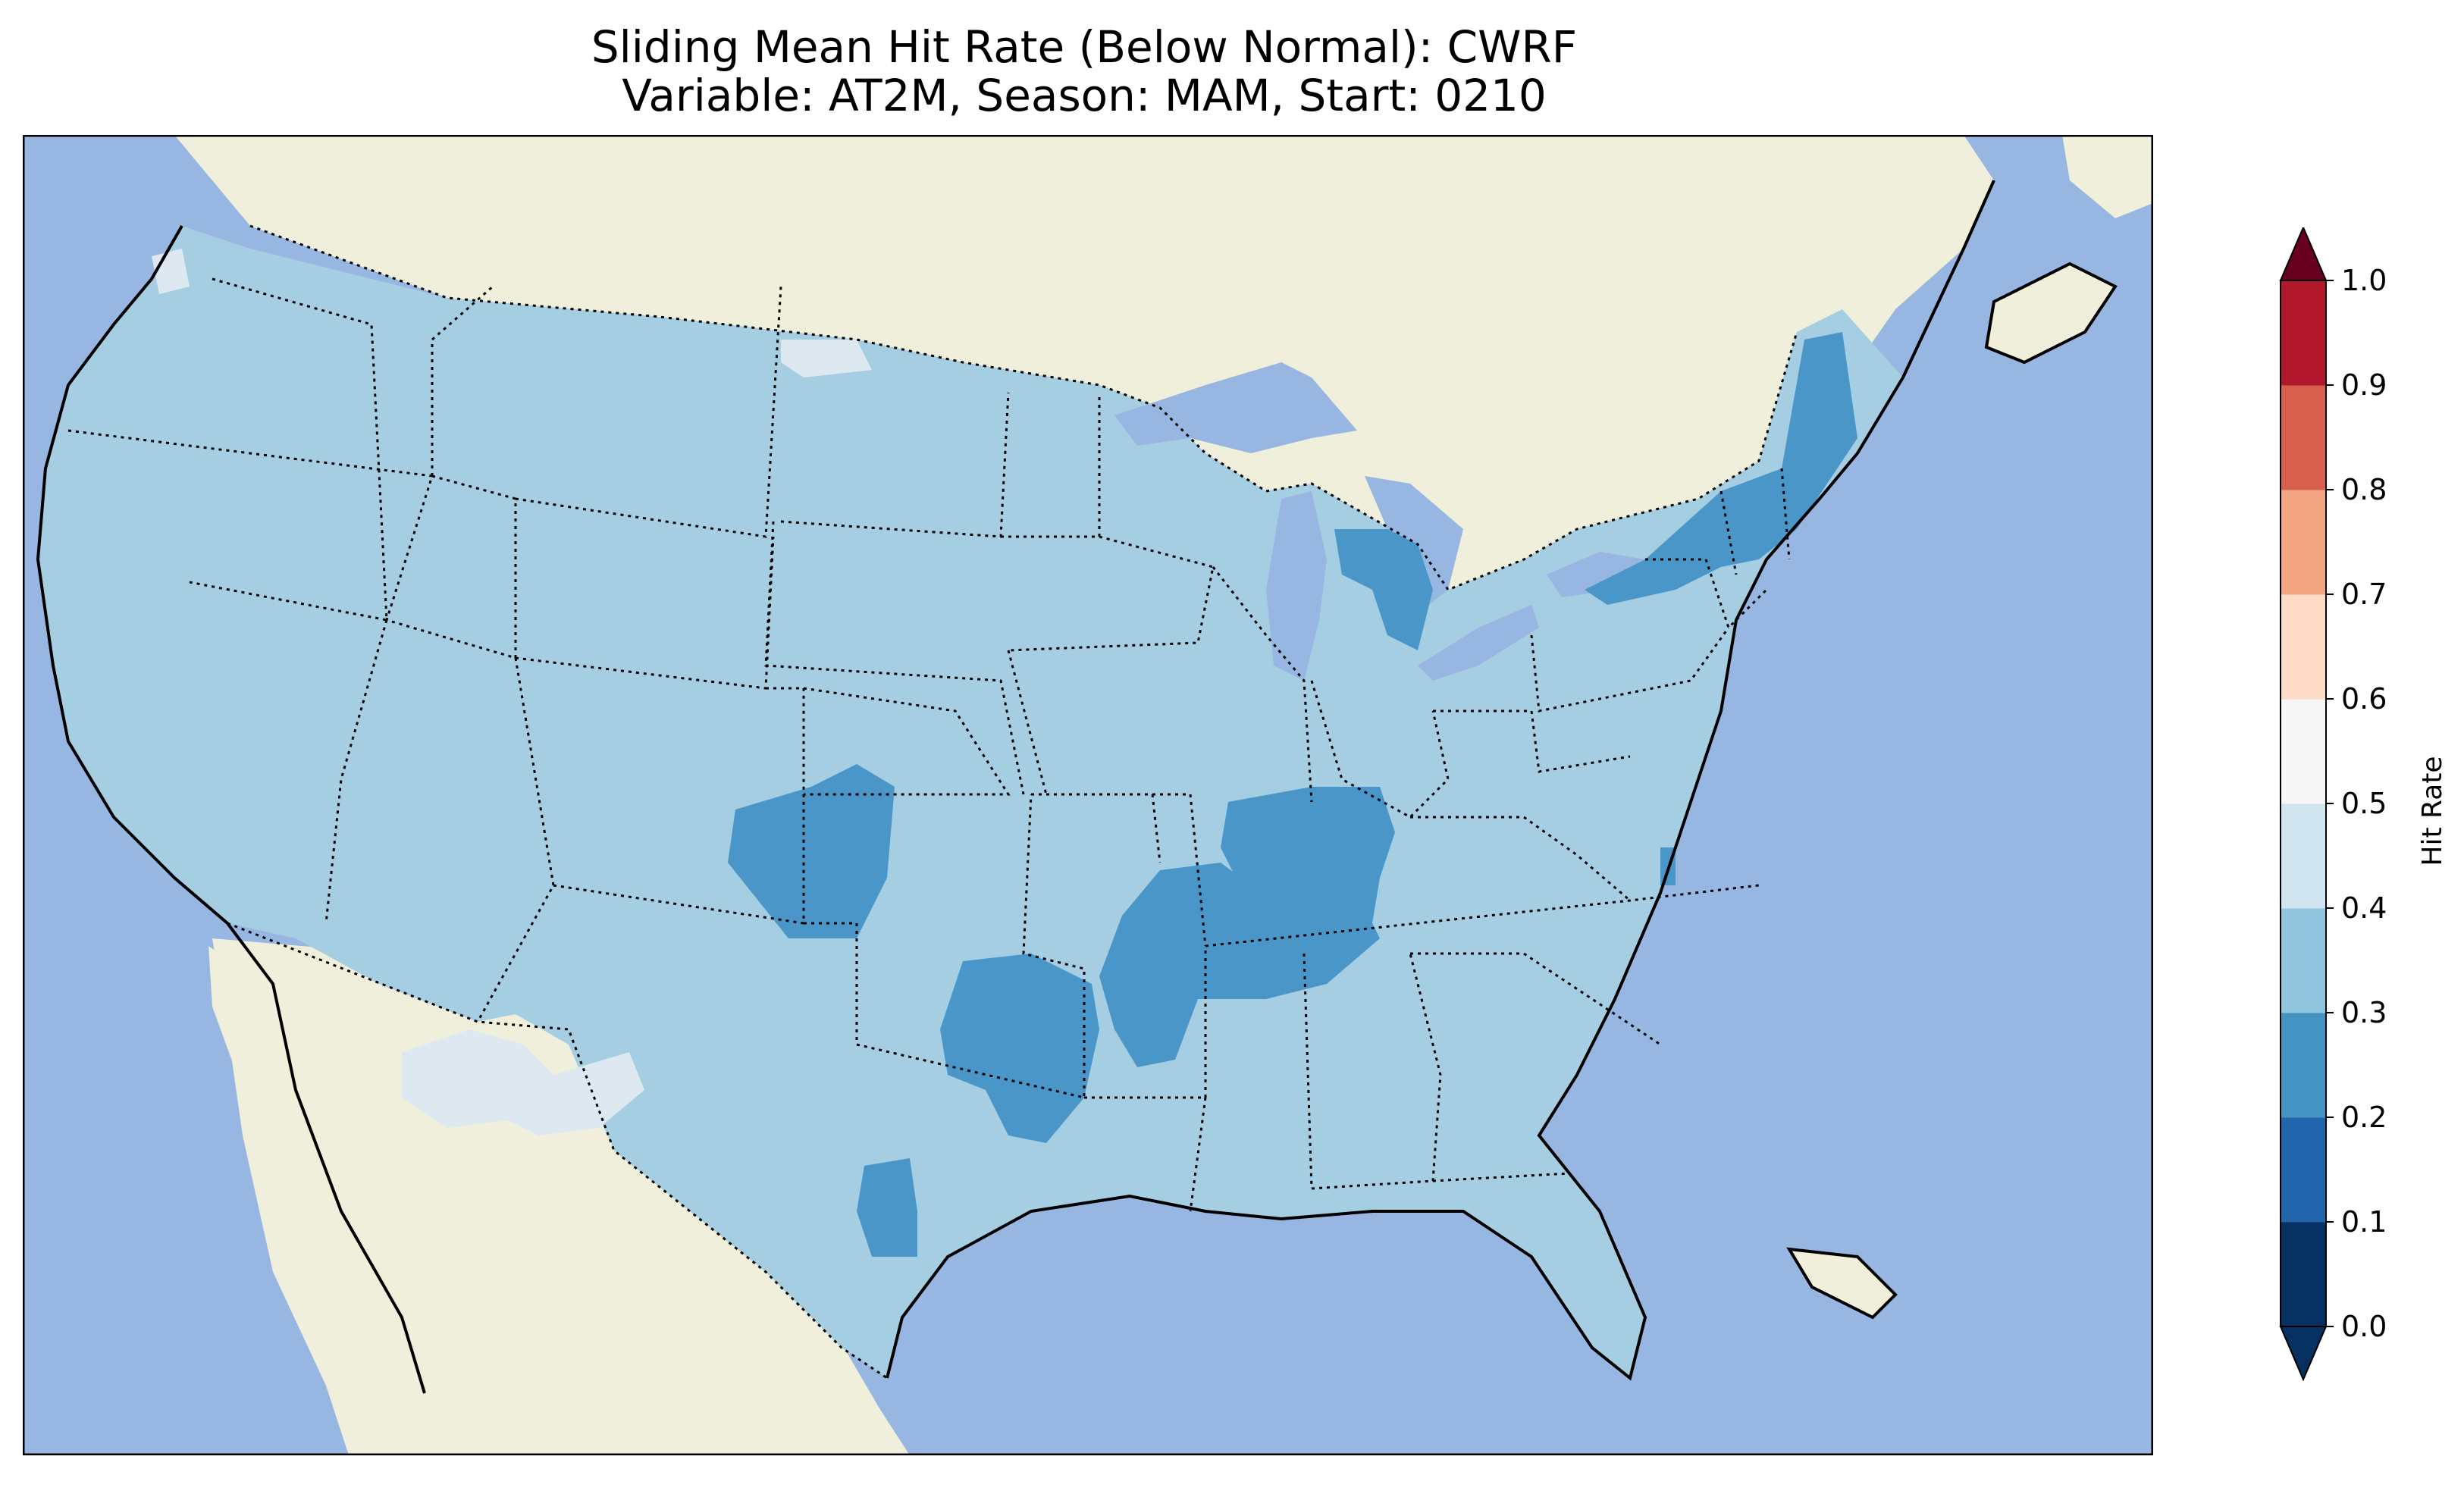 The image size is (2464, 1494). Describe the element at coordinates (1019, 1048) in the screenshot. I see `region-oklahoma` at that location.